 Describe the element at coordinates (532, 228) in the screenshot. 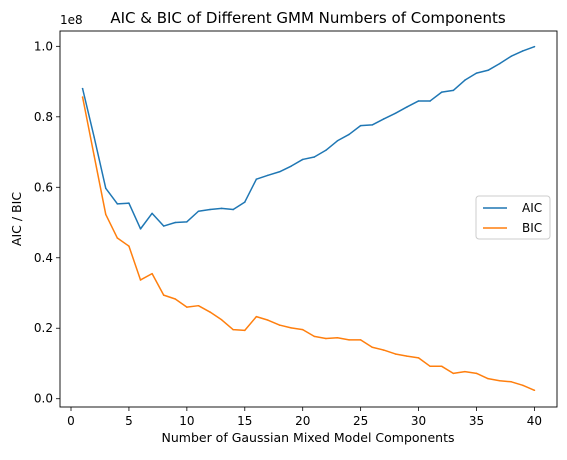

I see `legend-label-bic: BIC` at that location.